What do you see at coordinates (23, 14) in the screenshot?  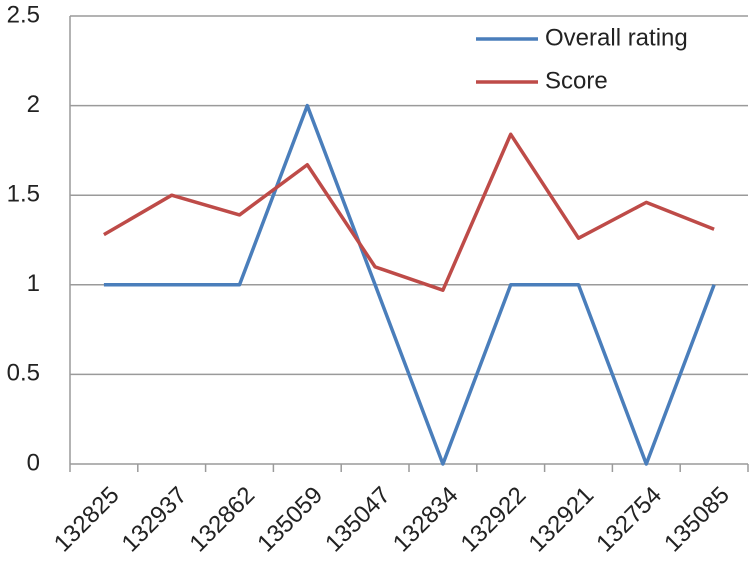 I see `y-tick-label: 2.5` at bounding box center [23, 14].